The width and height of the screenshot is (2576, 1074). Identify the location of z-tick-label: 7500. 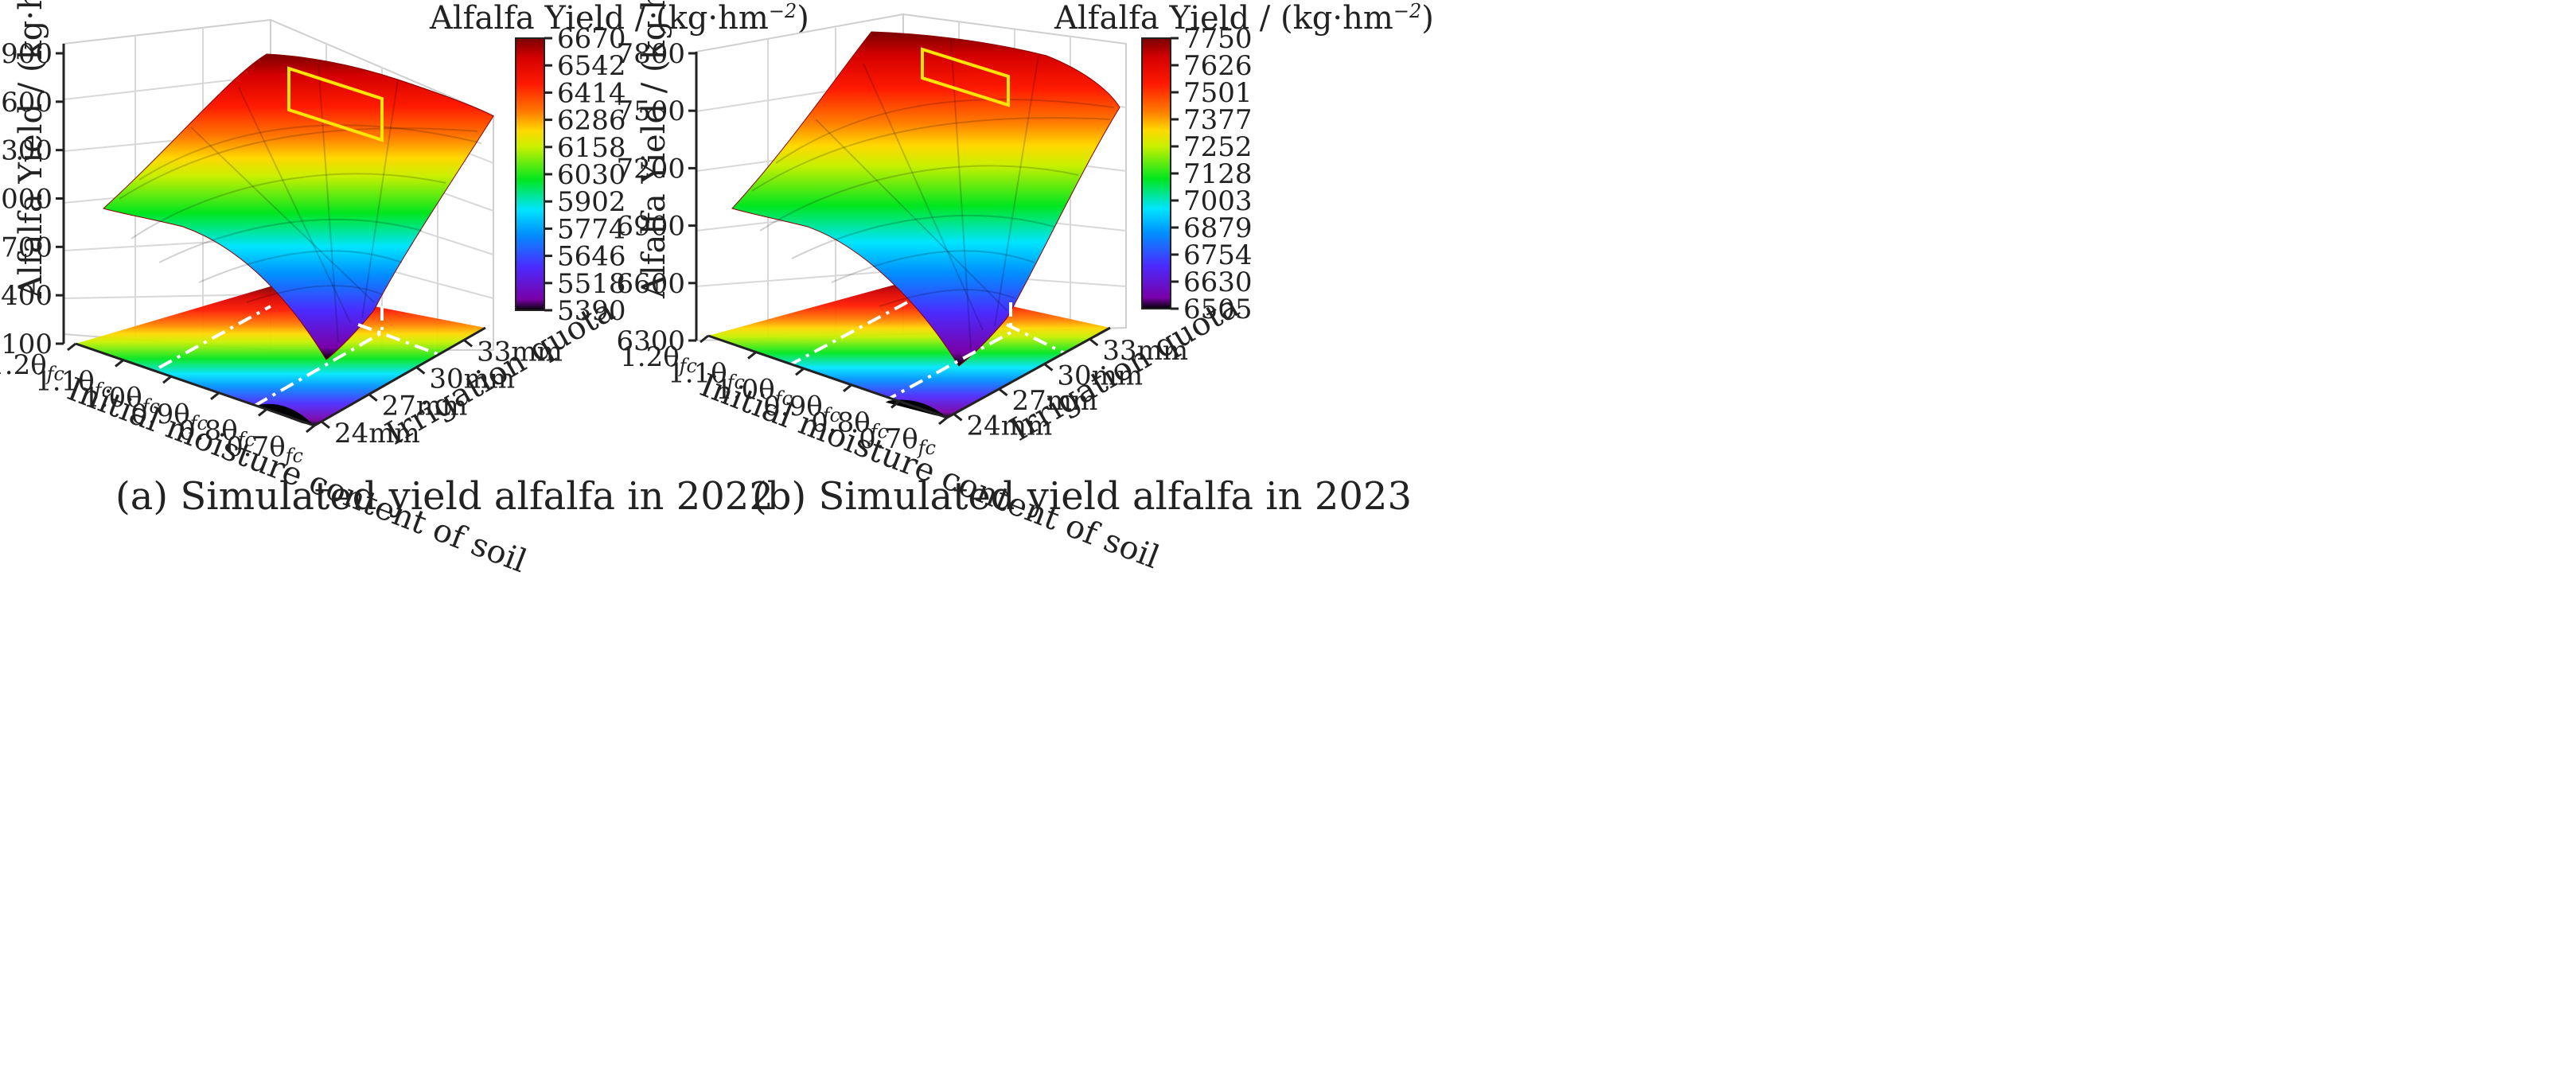
(650, 111).